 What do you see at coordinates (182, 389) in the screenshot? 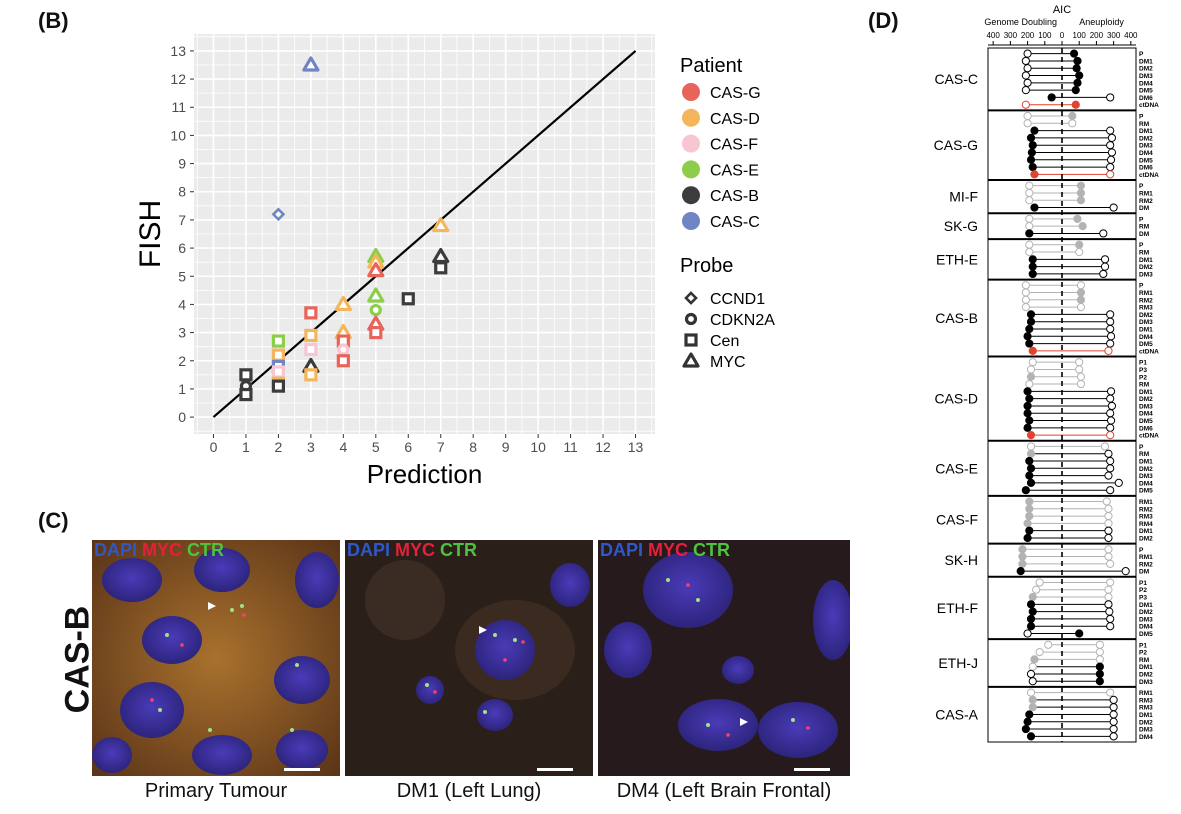
I see `y-tick-label: 1` at bounding box center [182, 389].